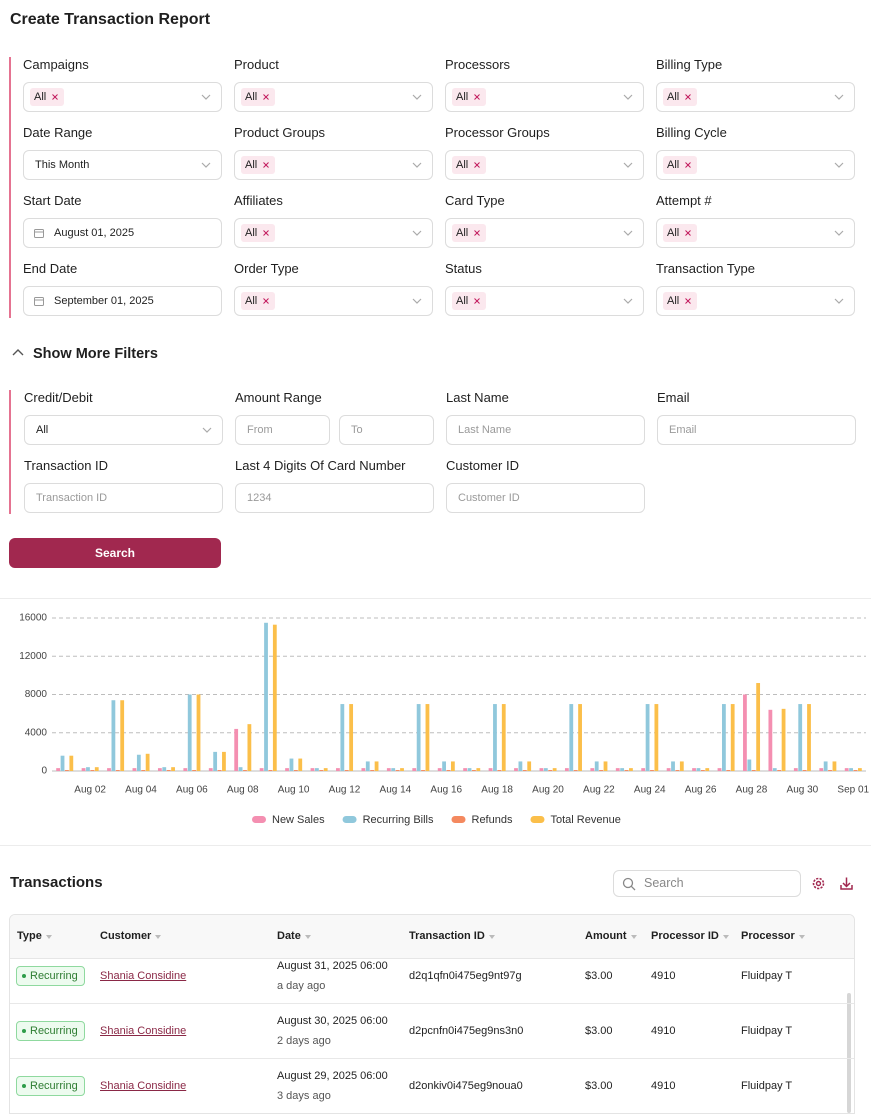 Image resolution: width=871 pixels, height=1114 pixels. Describe the element at coordinates (72, 498) in the screenshot. I see `placeholder: Transaction ID` at that location.